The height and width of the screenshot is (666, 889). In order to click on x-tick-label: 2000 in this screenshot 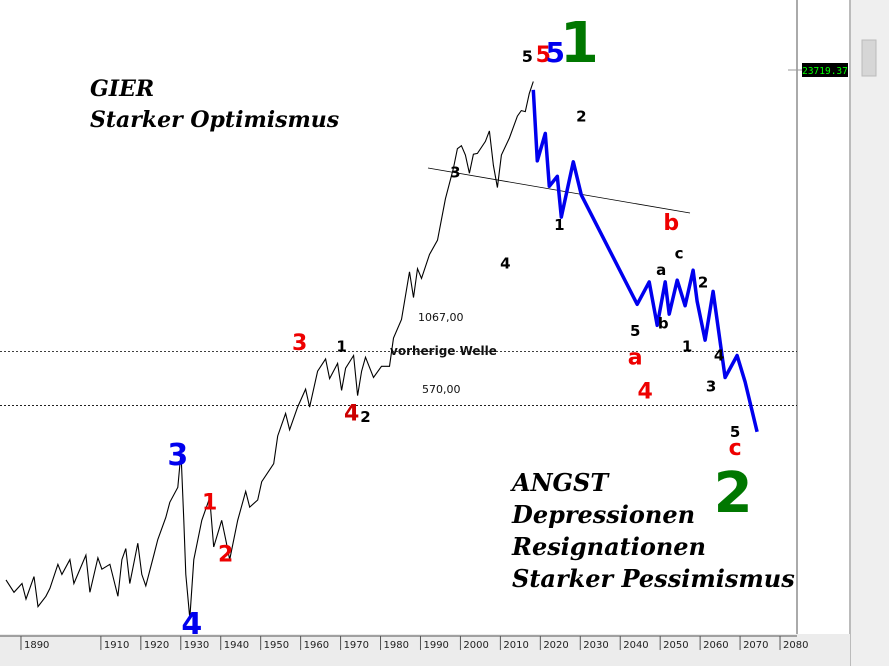, I will do `click(475, 645)`.